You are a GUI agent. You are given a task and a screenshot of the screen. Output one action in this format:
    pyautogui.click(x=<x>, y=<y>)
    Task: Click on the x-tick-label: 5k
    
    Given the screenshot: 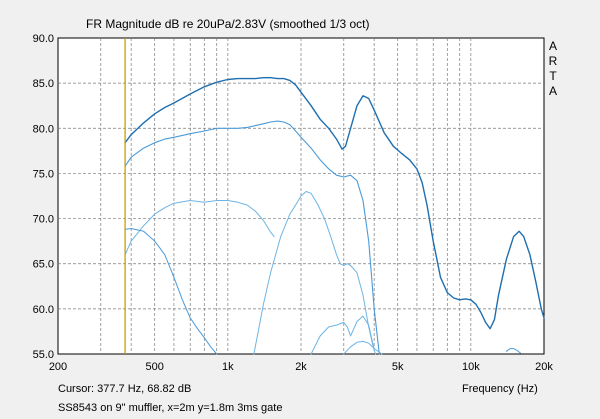 What is the action you would take?
    pyautogui.click(x=398, y=367)
    